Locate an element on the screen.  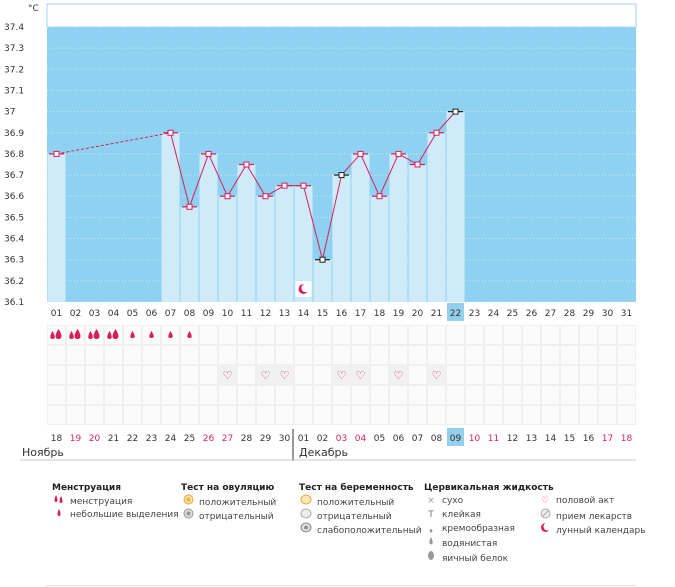
cycle-day-label: 30 is located at coordinates (608, 314).